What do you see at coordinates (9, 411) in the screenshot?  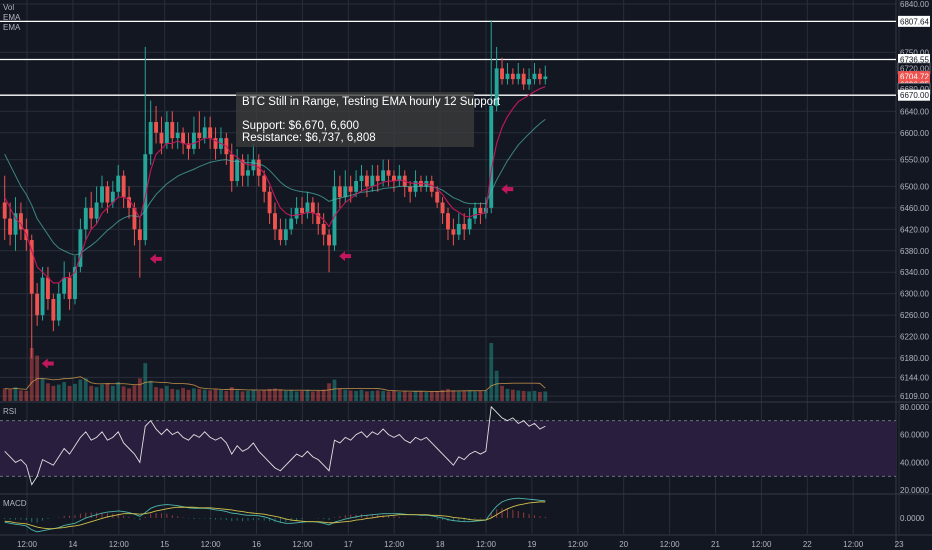 I see `rsi-label: RSI` at bounding box center [9, 411].